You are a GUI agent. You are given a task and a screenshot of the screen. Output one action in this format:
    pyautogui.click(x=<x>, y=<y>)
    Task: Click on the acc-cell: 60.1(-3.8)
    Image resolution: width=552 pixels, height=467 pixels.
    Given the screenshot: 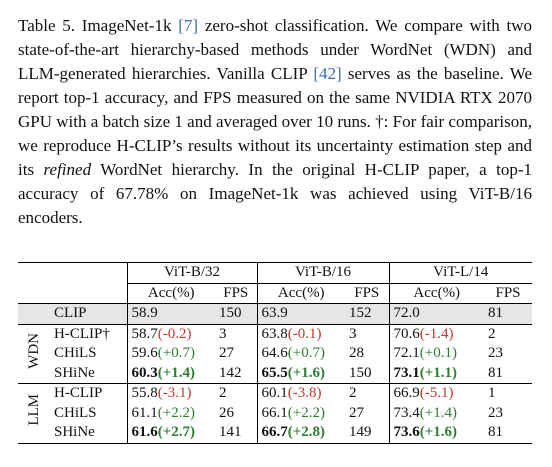 What is the action you would take?
    pyautogui.click(x=300, y=393)
    